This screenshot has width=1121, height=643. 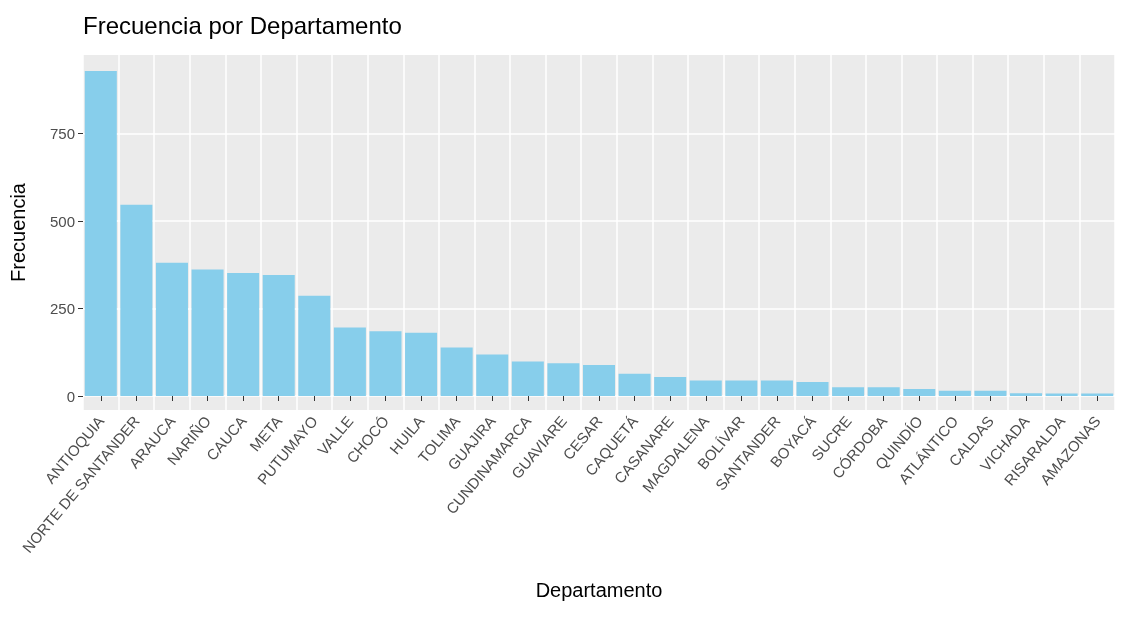 What do you see at coordinates (70, 396) in the screenshot?
I see `y-tick-label: 0` at bounding box center [70, 396].